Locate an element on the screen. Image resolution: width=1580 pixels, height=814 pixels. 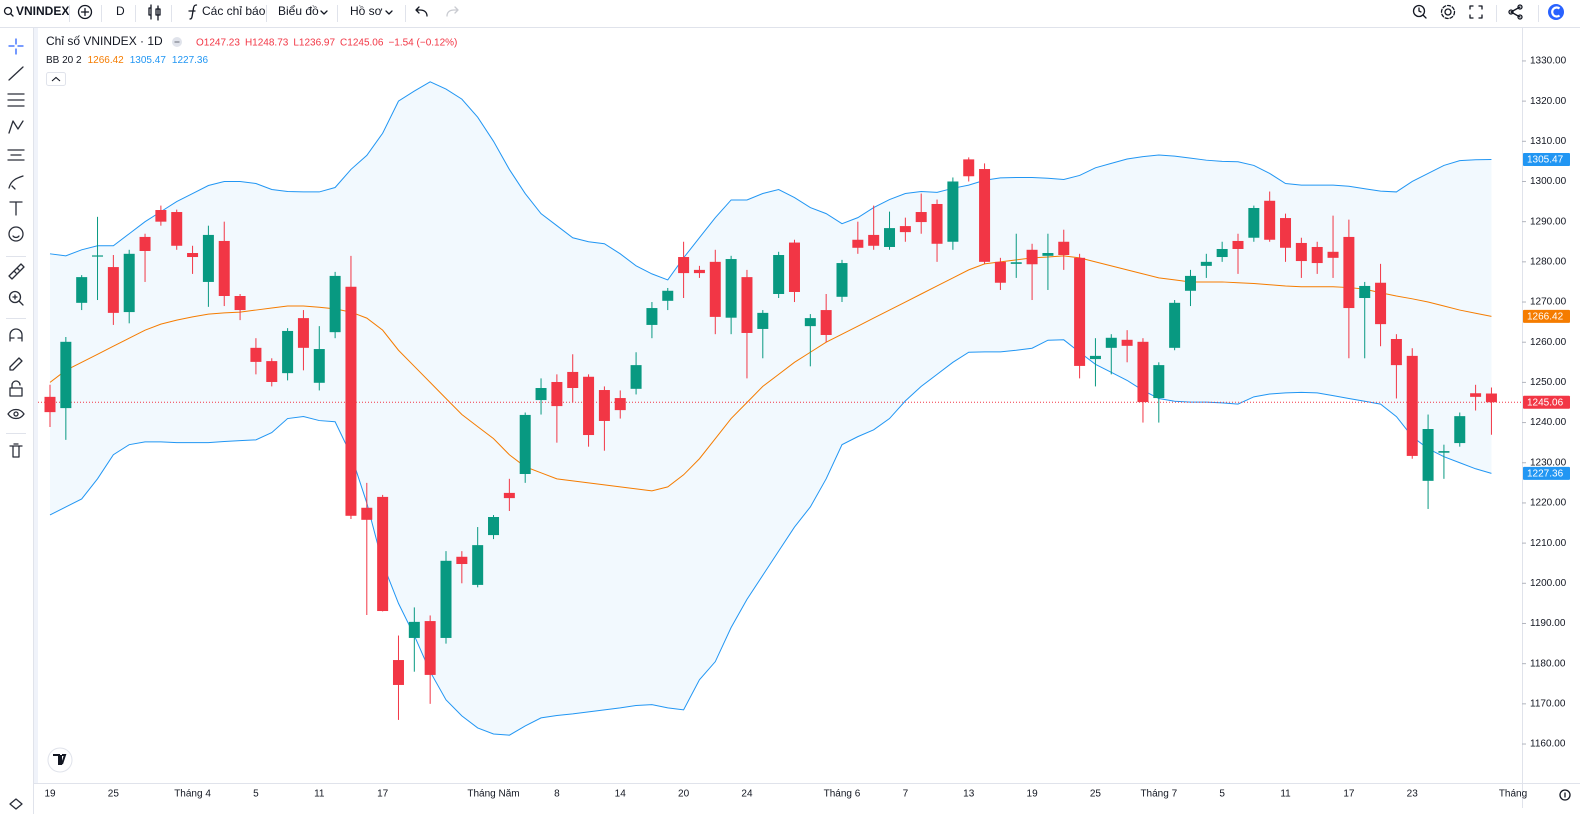
magnet-tool is located at coordinates (16, 335).